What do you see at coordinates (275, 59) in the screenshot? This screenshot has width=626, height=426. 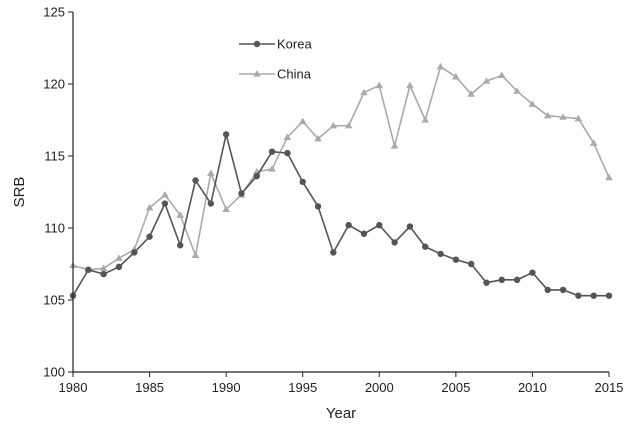 I see `legend: Korea China` at bounding box center [275, 59].